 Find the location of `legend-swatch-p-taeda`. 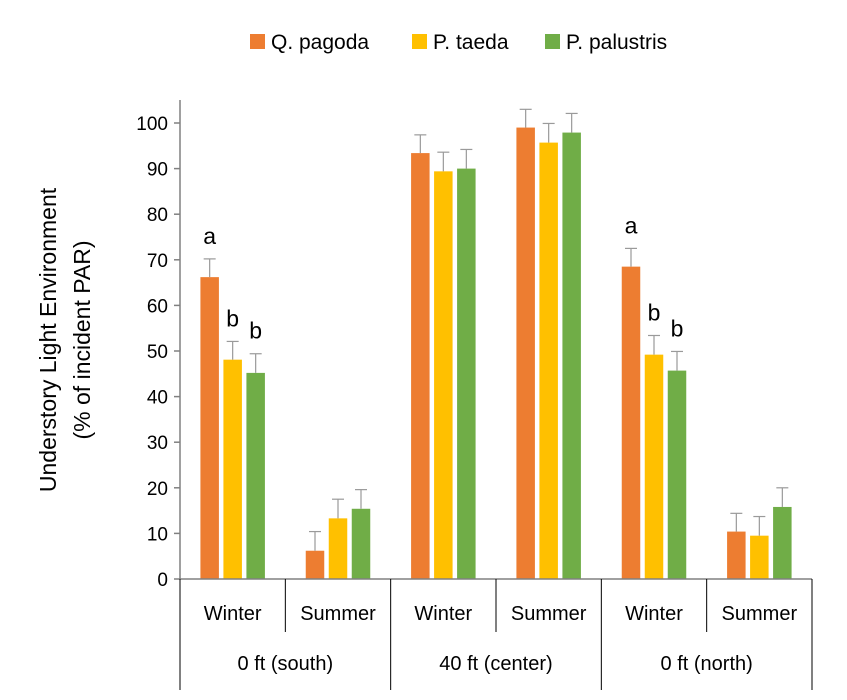

legend-swatch-p-taeda is located at coordinates (419, 41).